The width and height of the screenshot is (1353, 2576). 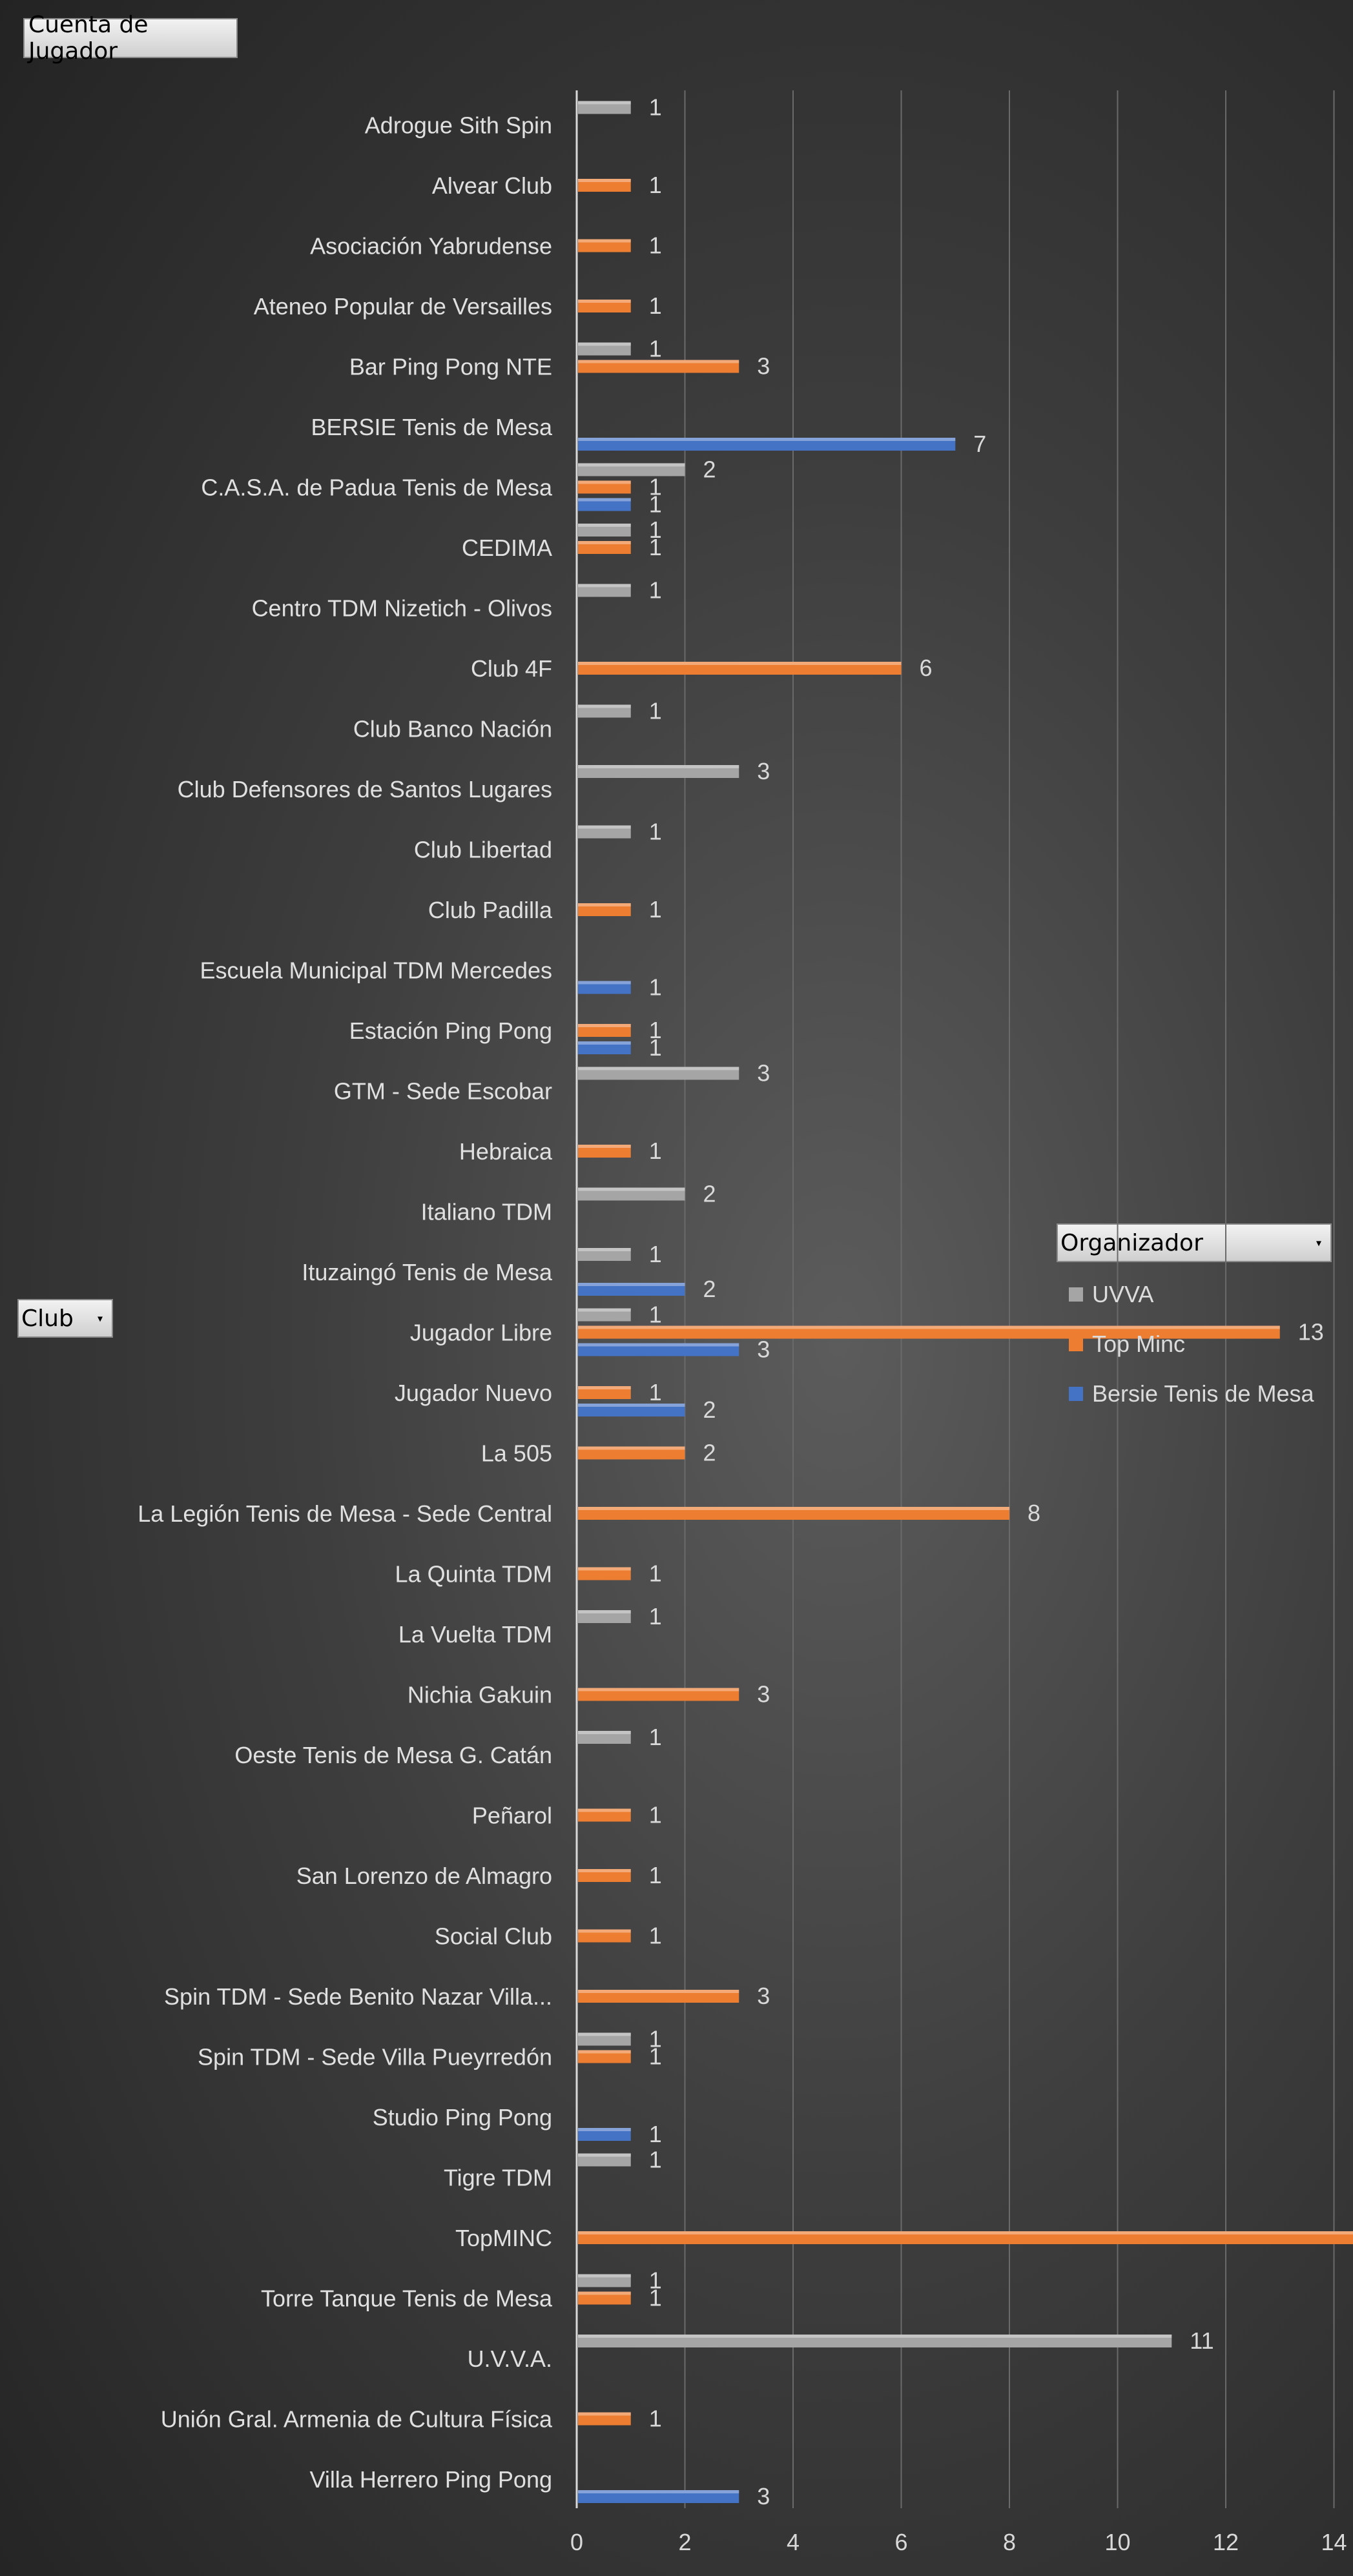 What do you see at coordinates (1191, 1294) in the screenshot?
I see `legend-item: UVVA` at bounding box center [1191, 1294].